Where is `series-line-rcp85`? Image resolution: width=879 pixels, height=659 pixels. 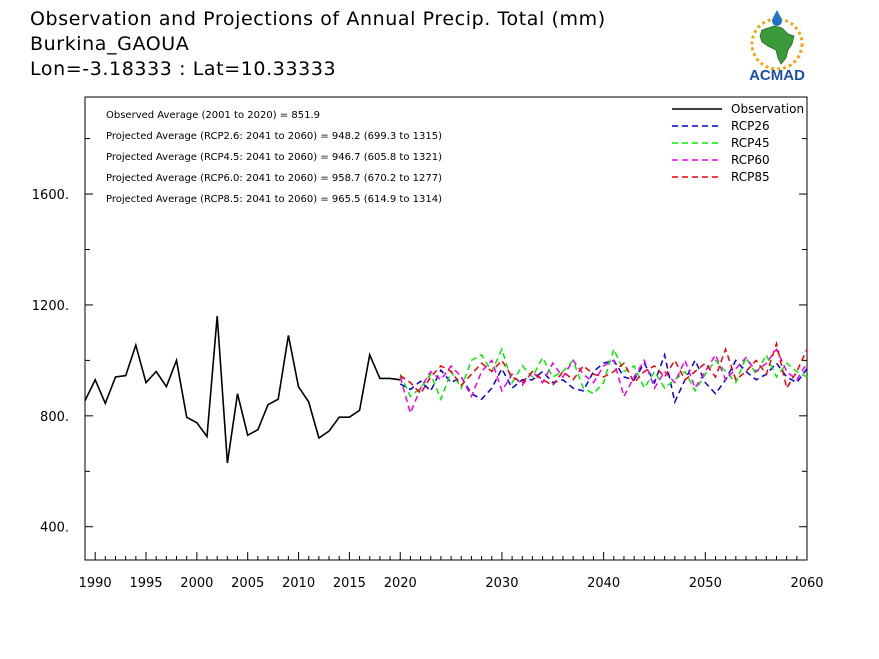 series-line-rcp85 is located at coordinates (603, 367).